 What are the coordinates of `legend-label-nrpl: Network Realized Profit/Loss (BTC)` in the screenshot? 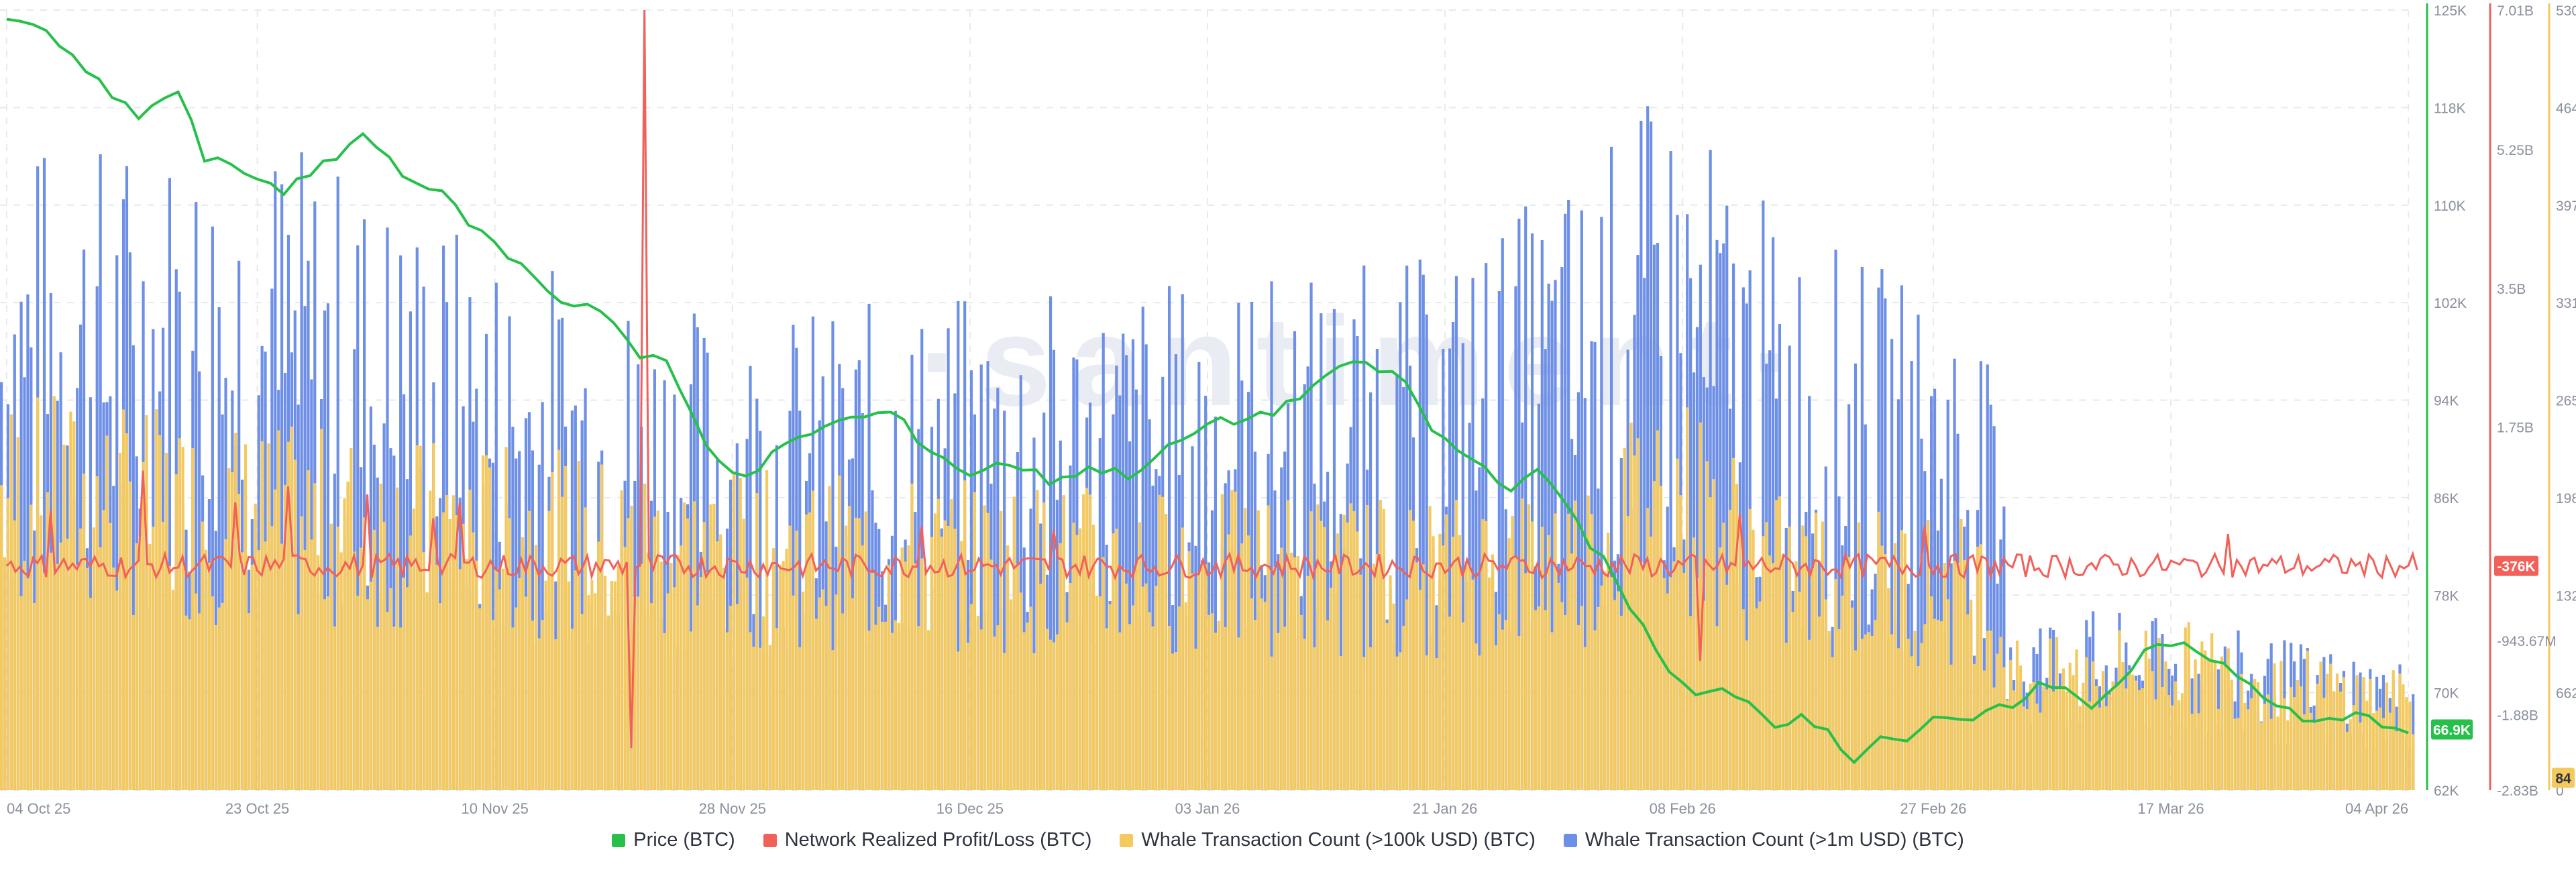 It's located at (938, 840).